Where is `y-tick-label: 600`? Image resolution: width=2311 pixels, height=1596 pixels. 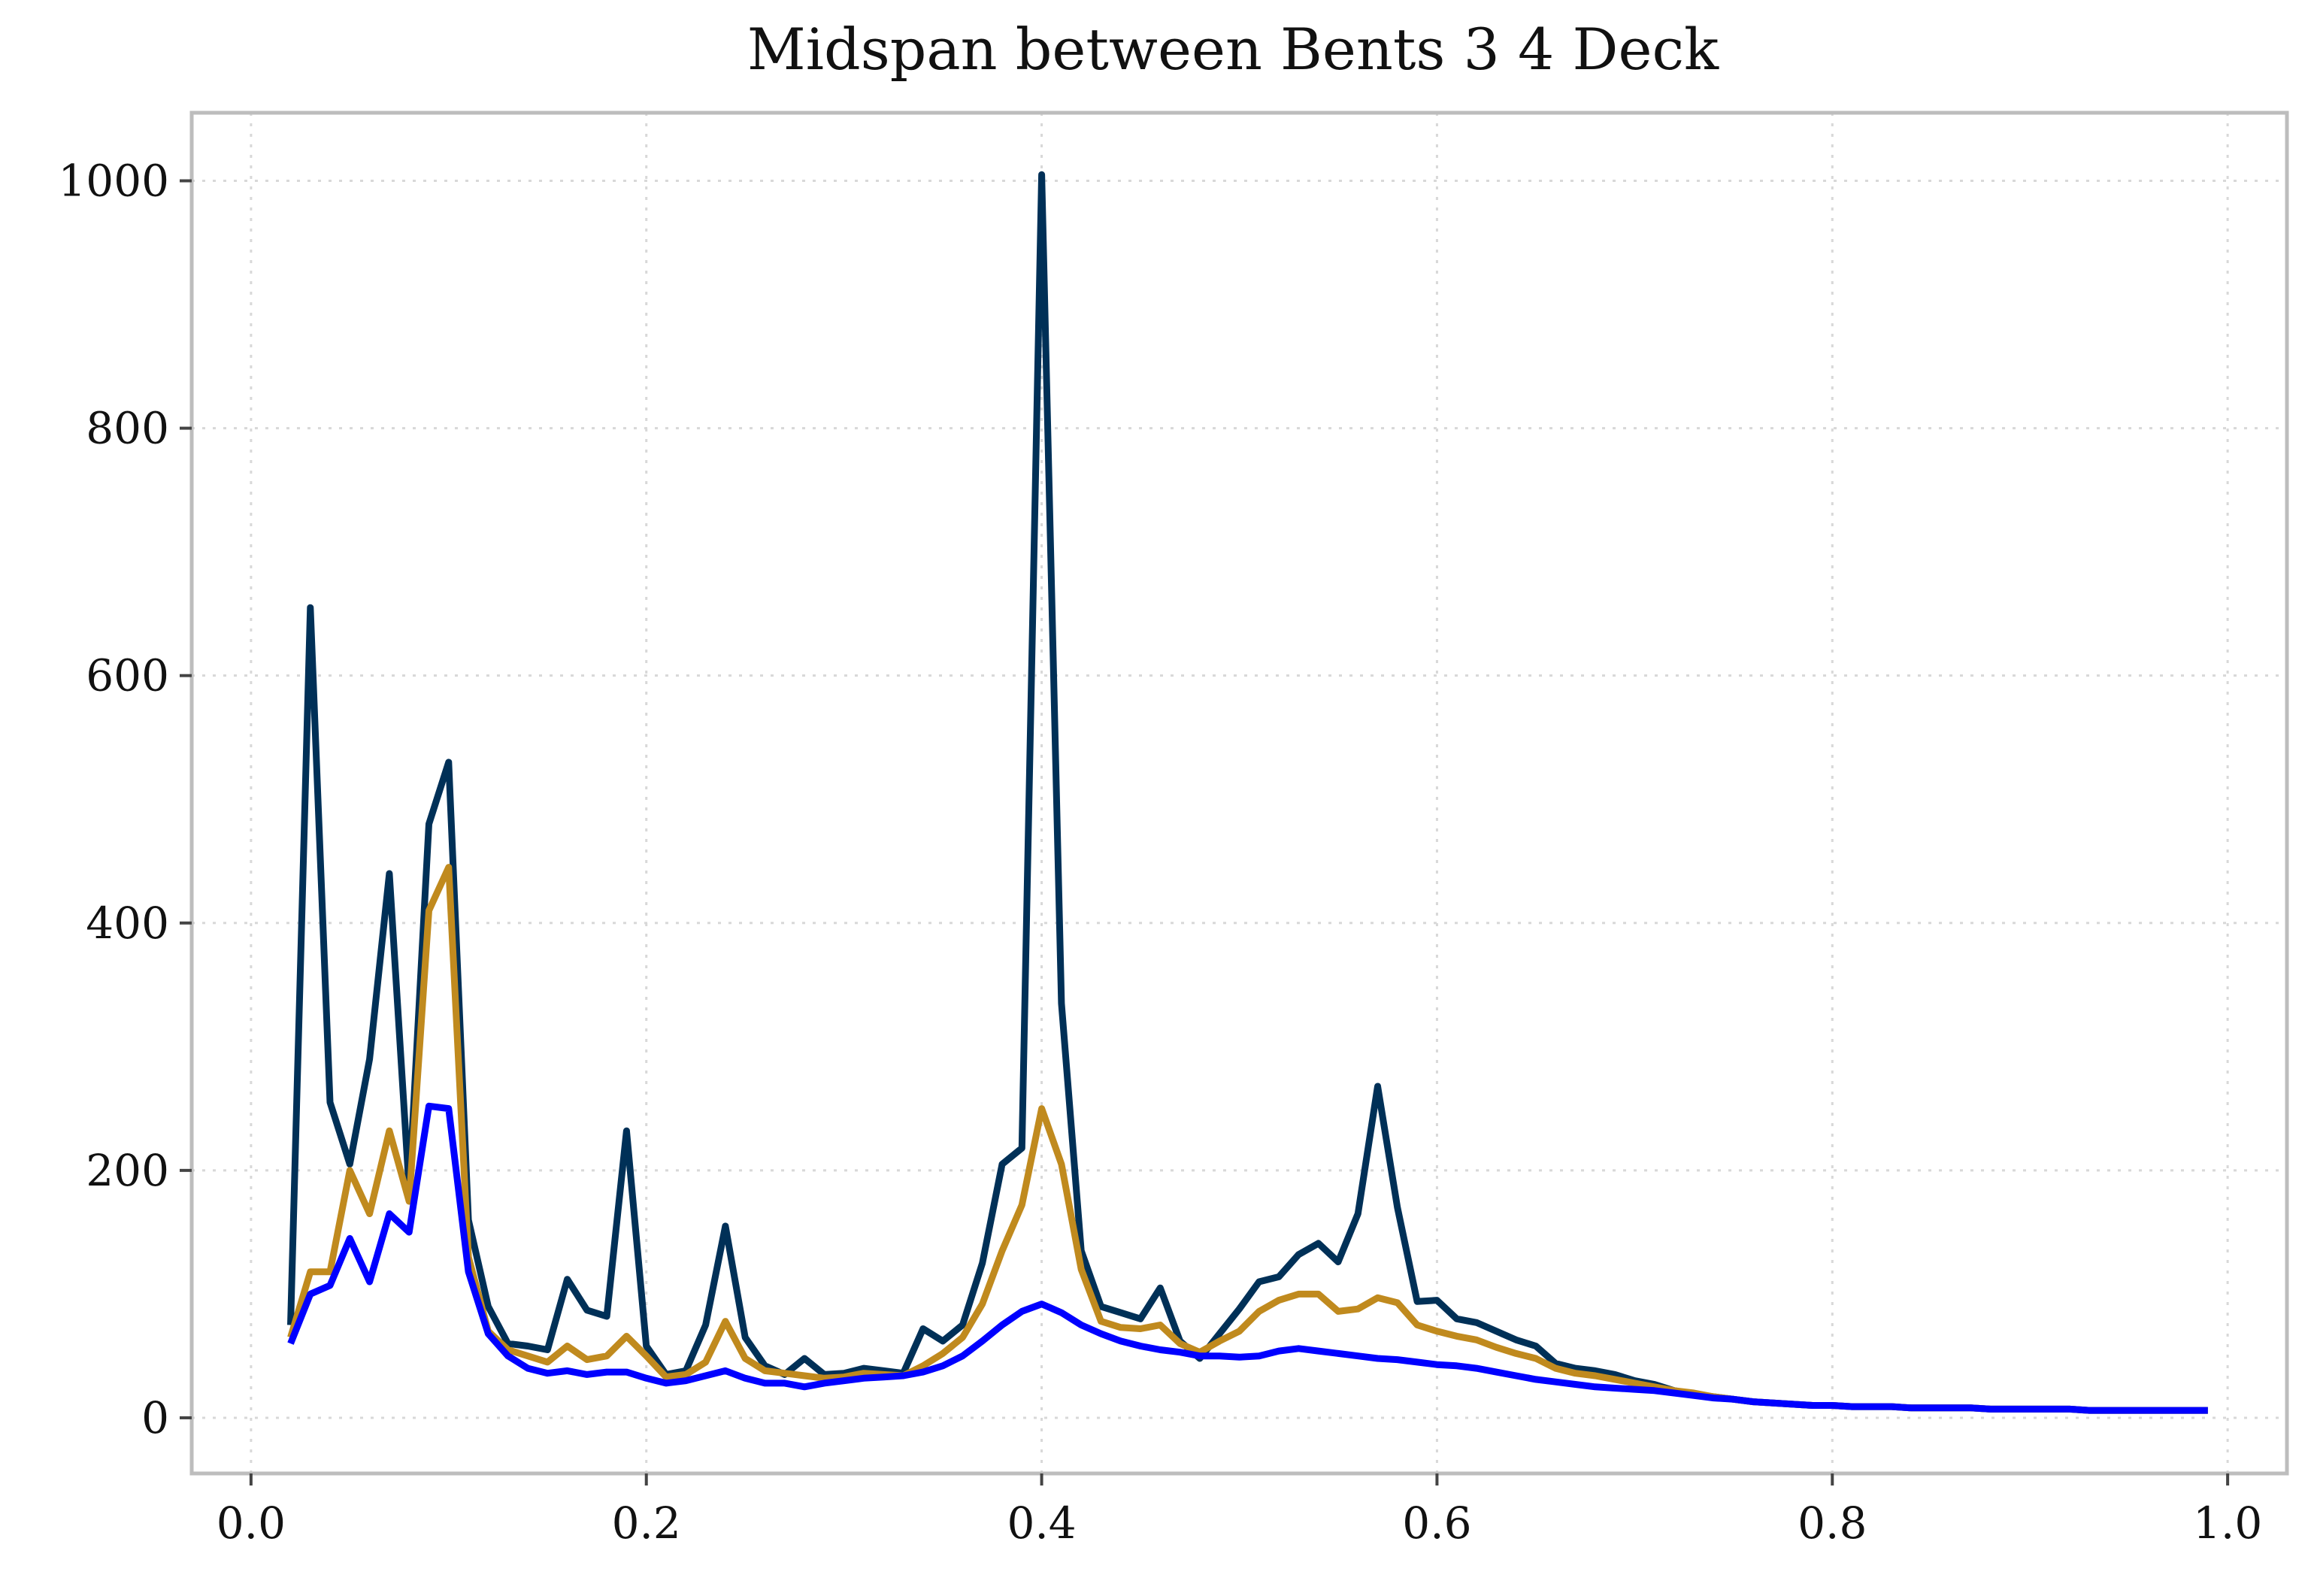 y-tick-label: 600 is located at coordinates (127, 675).